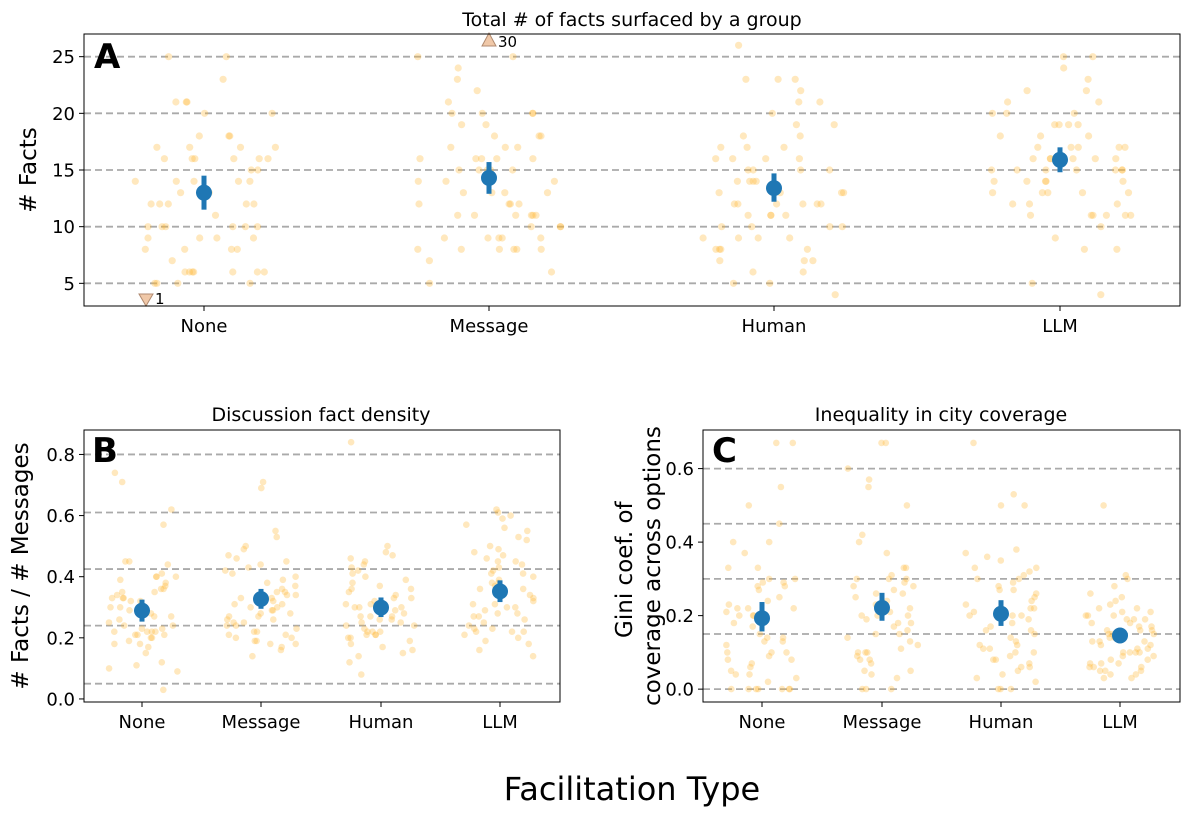  What do you see at coordinates (60, 699) in the screenshot?
I see `y-tick-label: 0.0` at bounding box center [60, 699].